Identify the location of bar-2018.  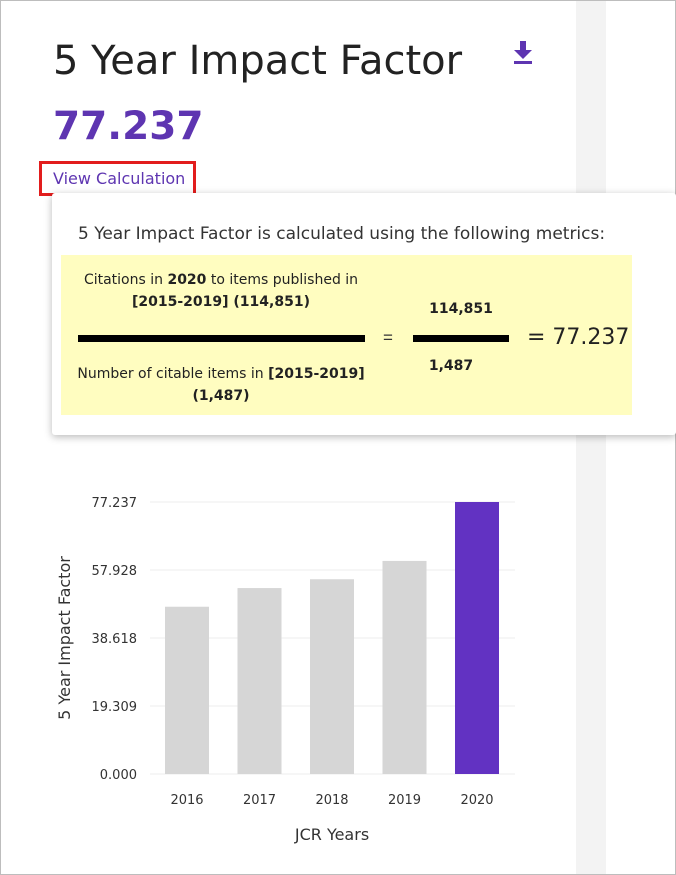
(332, 676).